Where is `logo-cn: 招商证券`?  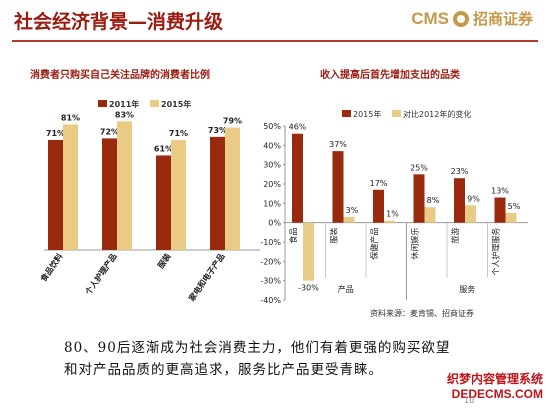 logo-cn: 招商证券 is located at coordinates (502, 19).